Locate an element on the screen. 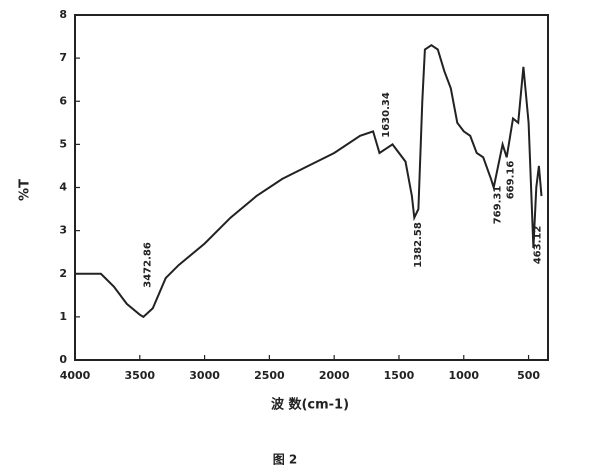 Image resolution: width=595 pixels, height=470 pixels. y-tick-label: 8 is located at coordinates (63, 14).